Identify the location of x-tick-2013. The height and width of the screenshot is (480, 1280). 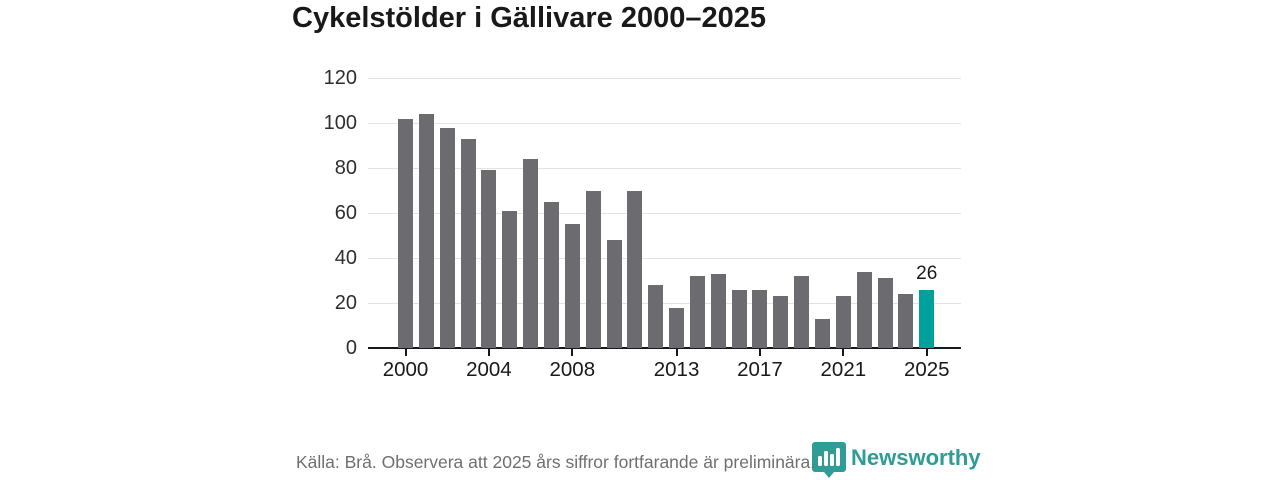
(676, 352).